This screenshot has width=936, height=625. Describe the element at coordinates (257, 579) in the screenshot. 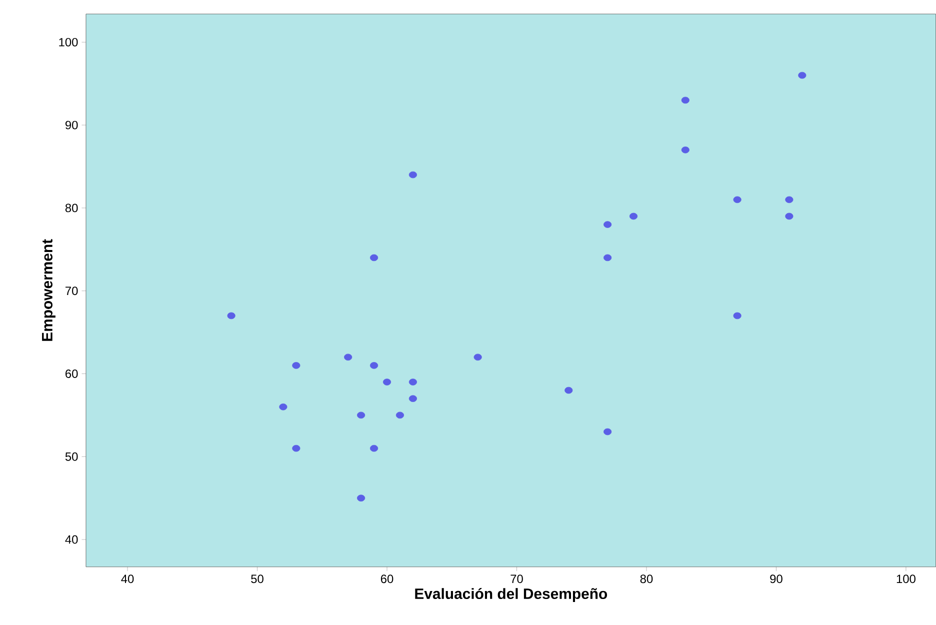

I see `x-tick-label: 50` at that location.